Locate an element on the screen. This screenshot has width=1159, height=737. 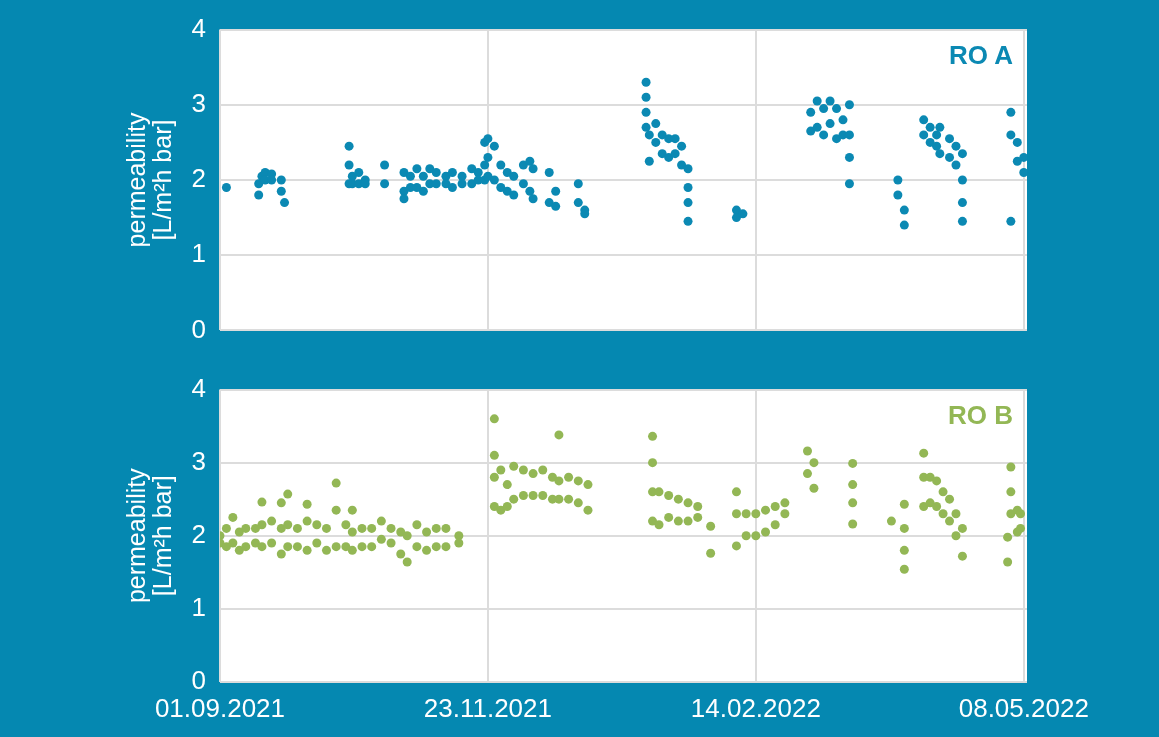
x-tick-label: 08.05.2022 is located at coordinates (1023, 707).